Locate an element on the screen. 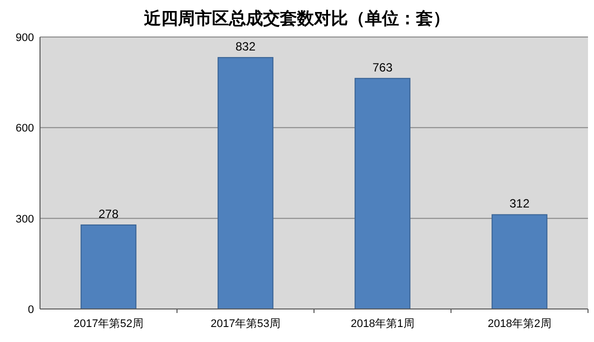  x-tick-label: 2017年第52周 is located at coordinates (109, 324).